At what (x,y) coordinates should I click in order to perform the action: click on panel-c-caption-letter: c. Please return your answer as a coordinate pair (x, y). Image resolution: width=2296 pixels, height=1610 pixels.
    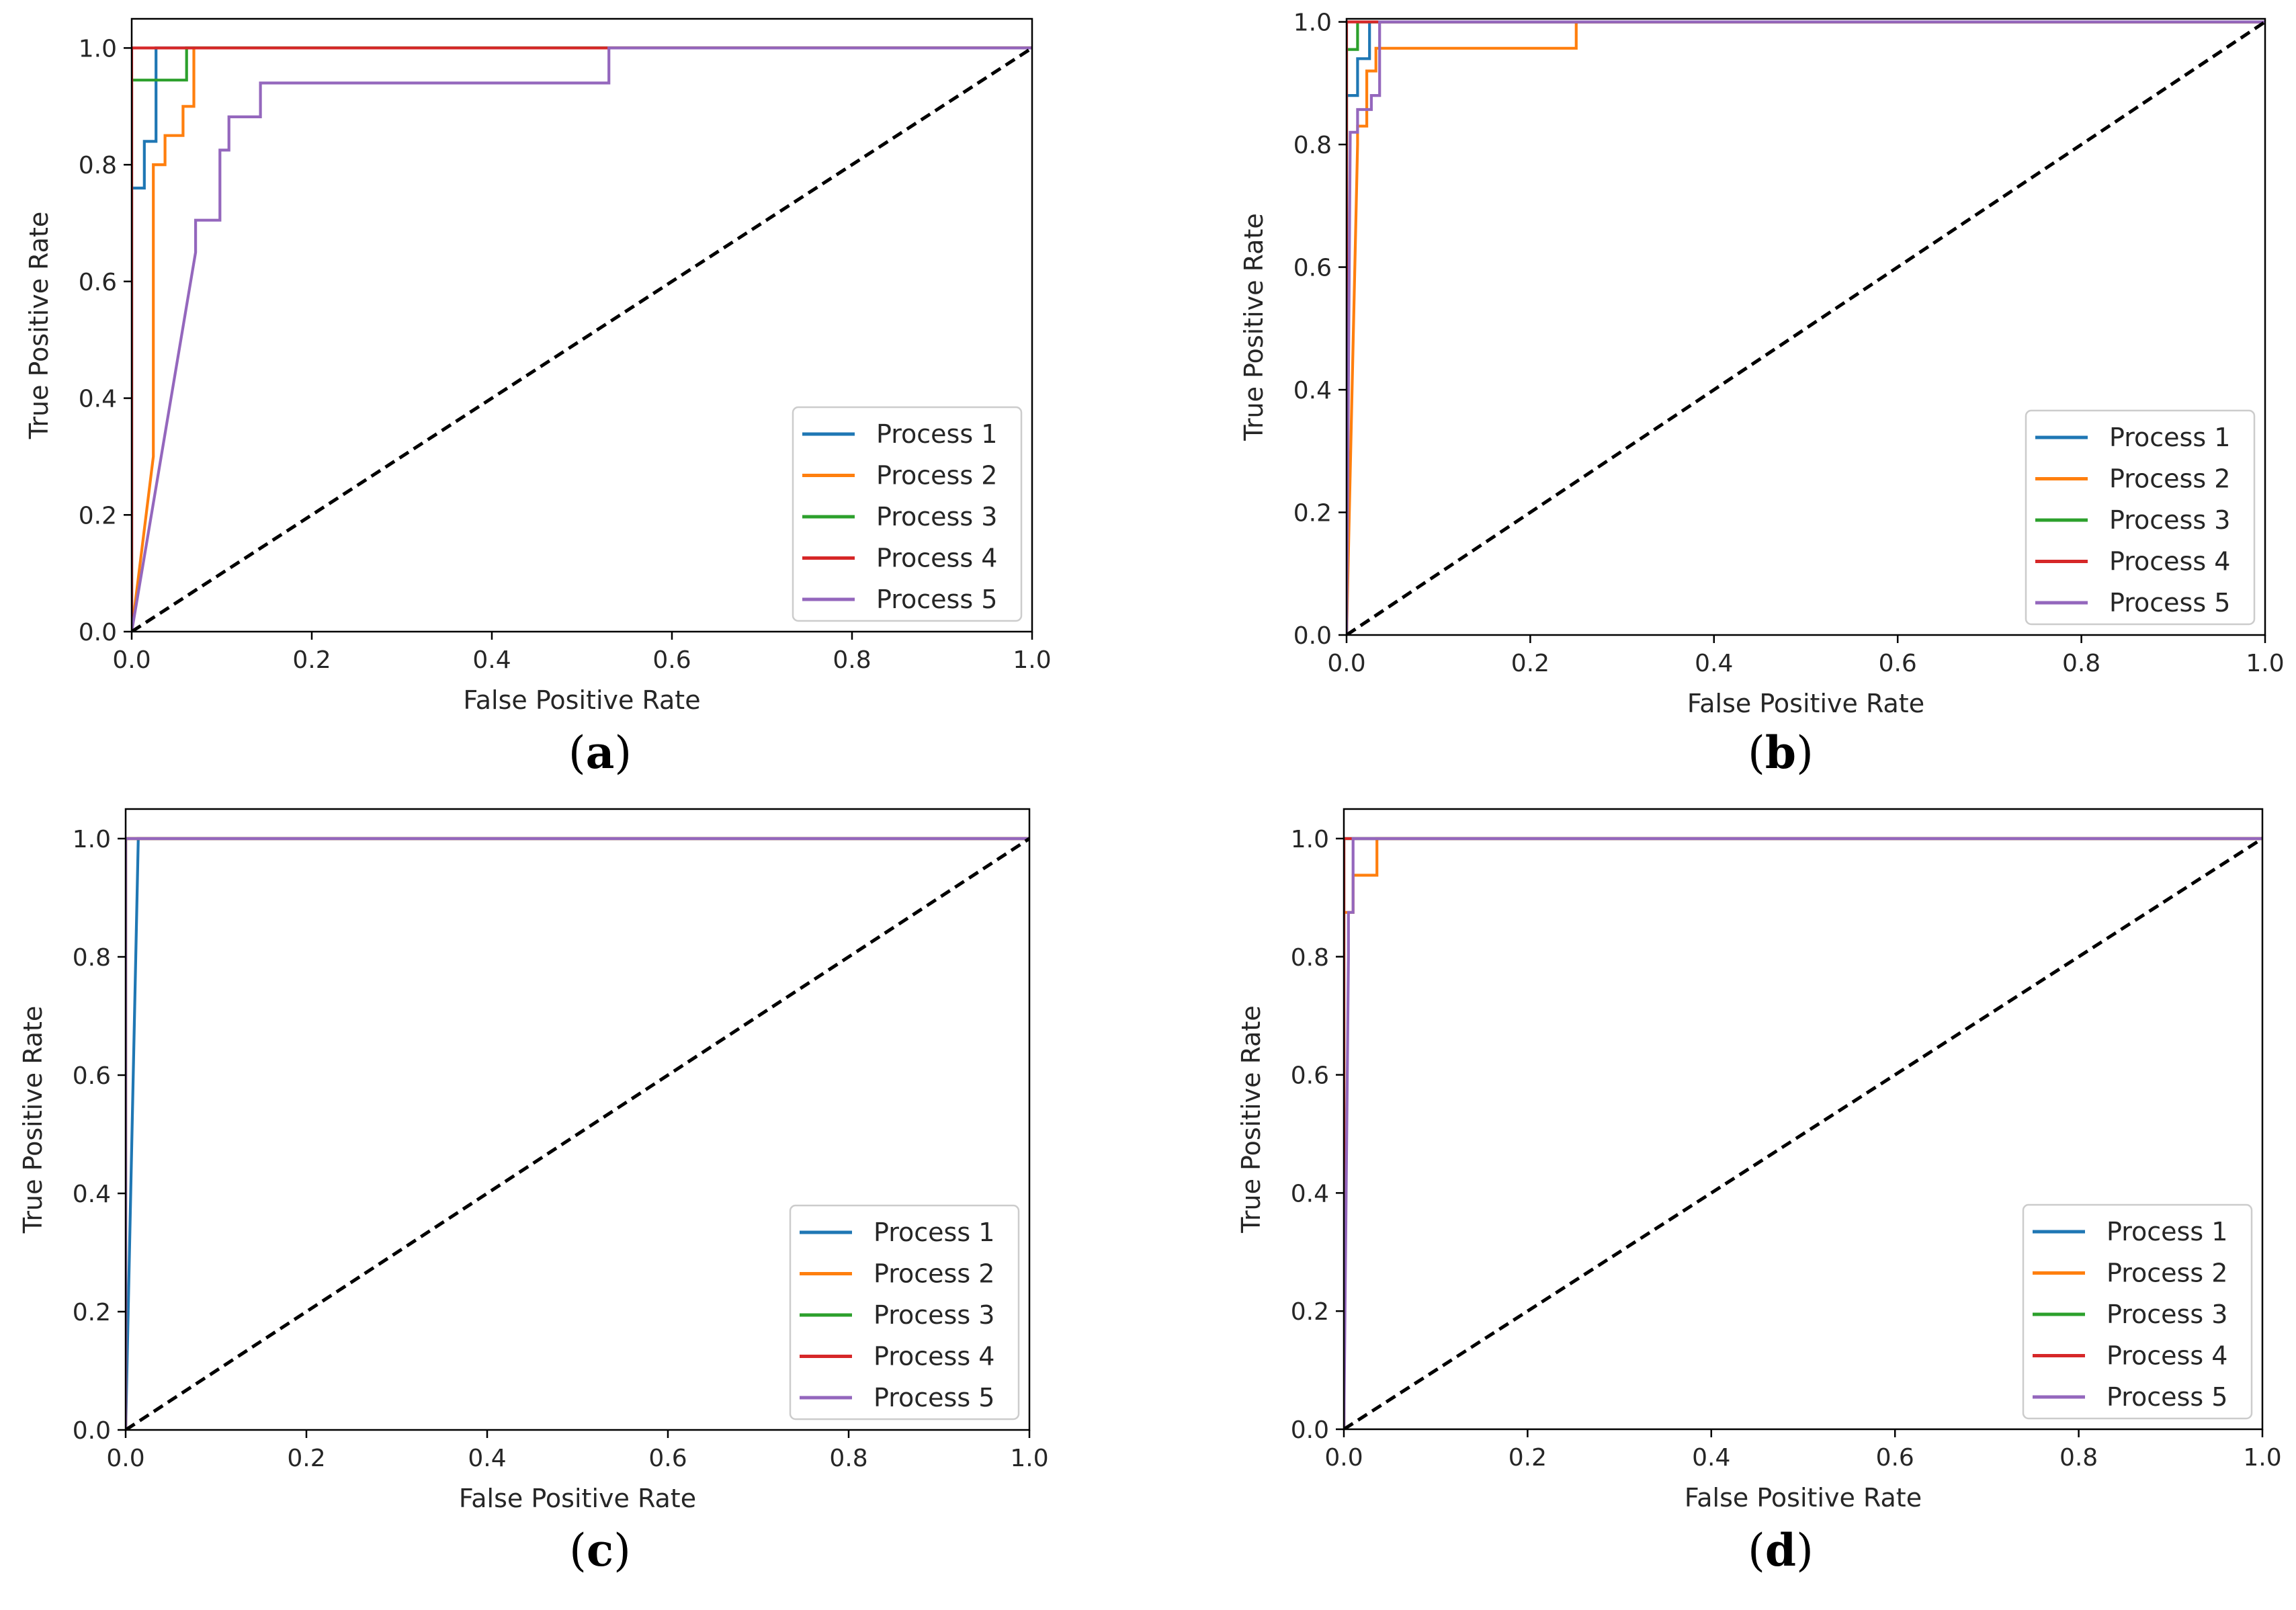
    Looking at the image, I should click on (600, 1550).